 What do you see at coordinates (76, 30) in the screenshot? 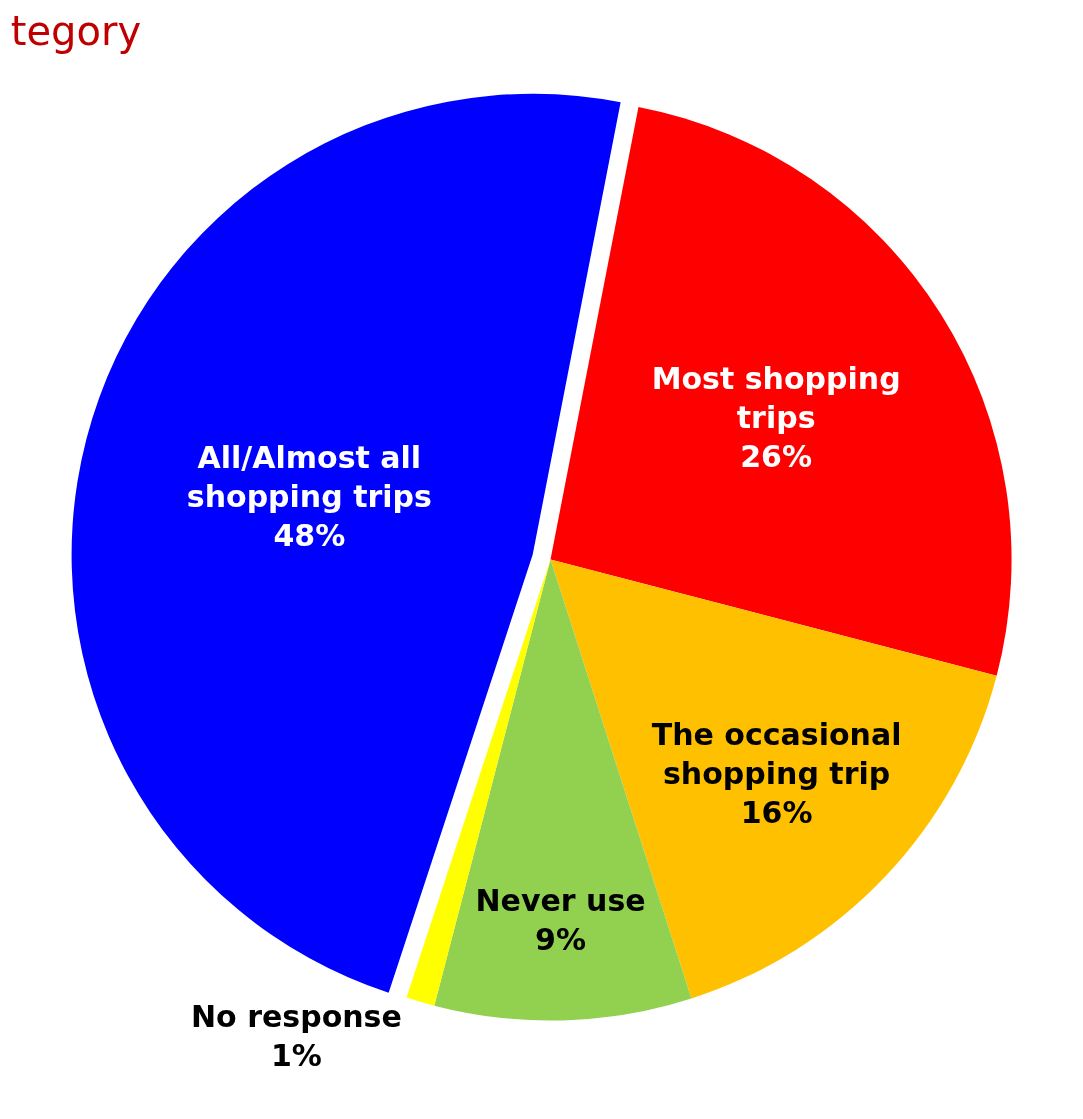
I see `chart-title: tegory` at bounding box center [76, 30].